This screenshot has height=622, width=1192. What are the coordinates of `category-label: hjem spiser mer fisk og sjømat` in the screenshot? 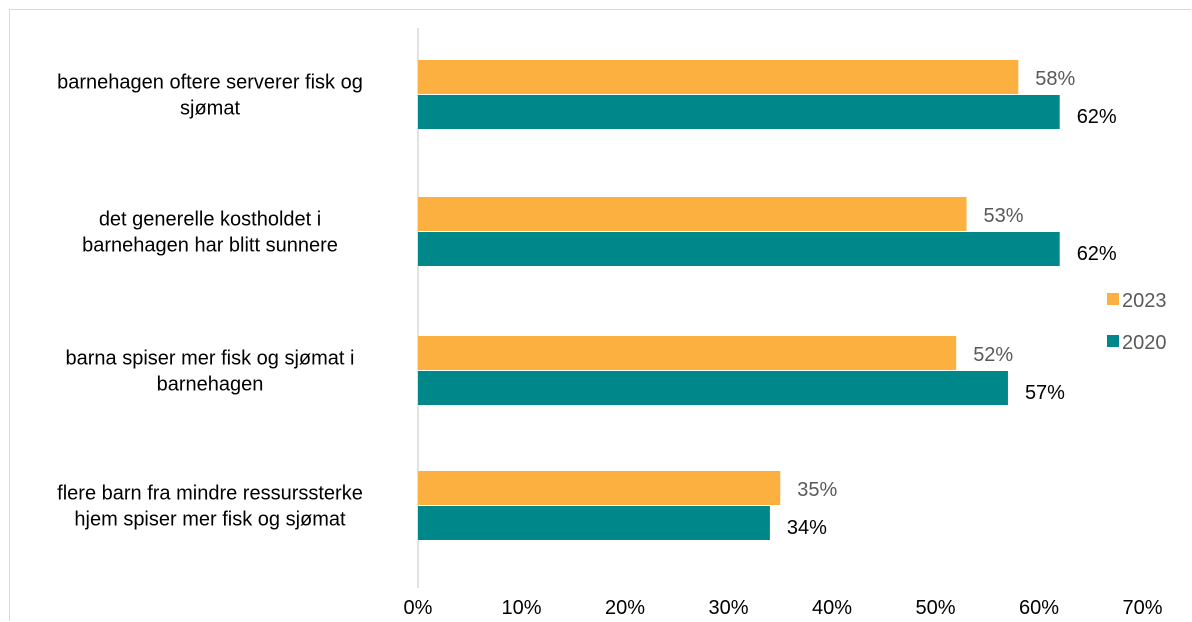 It's located at (210, 520).